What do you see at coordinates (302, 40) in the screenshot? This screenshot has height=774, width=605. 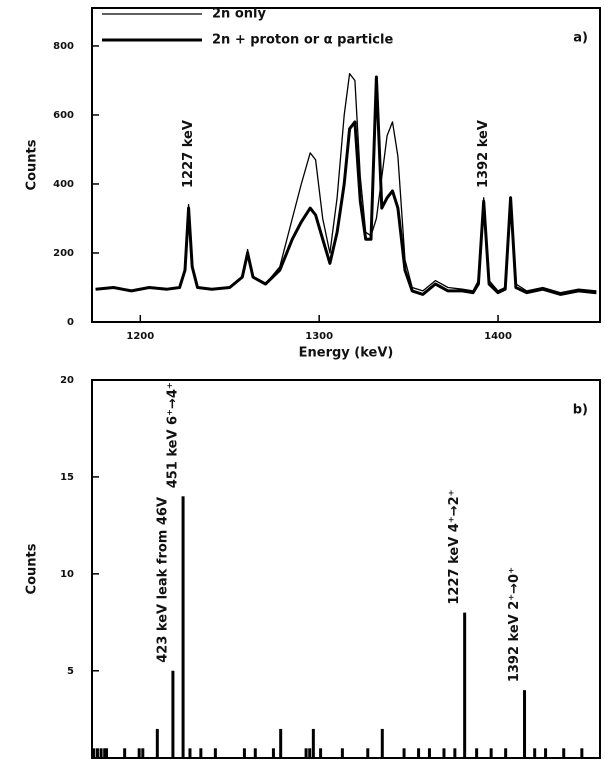 I see `legend-label: 2n + proton or α particle` at bounding box center [302, 40].